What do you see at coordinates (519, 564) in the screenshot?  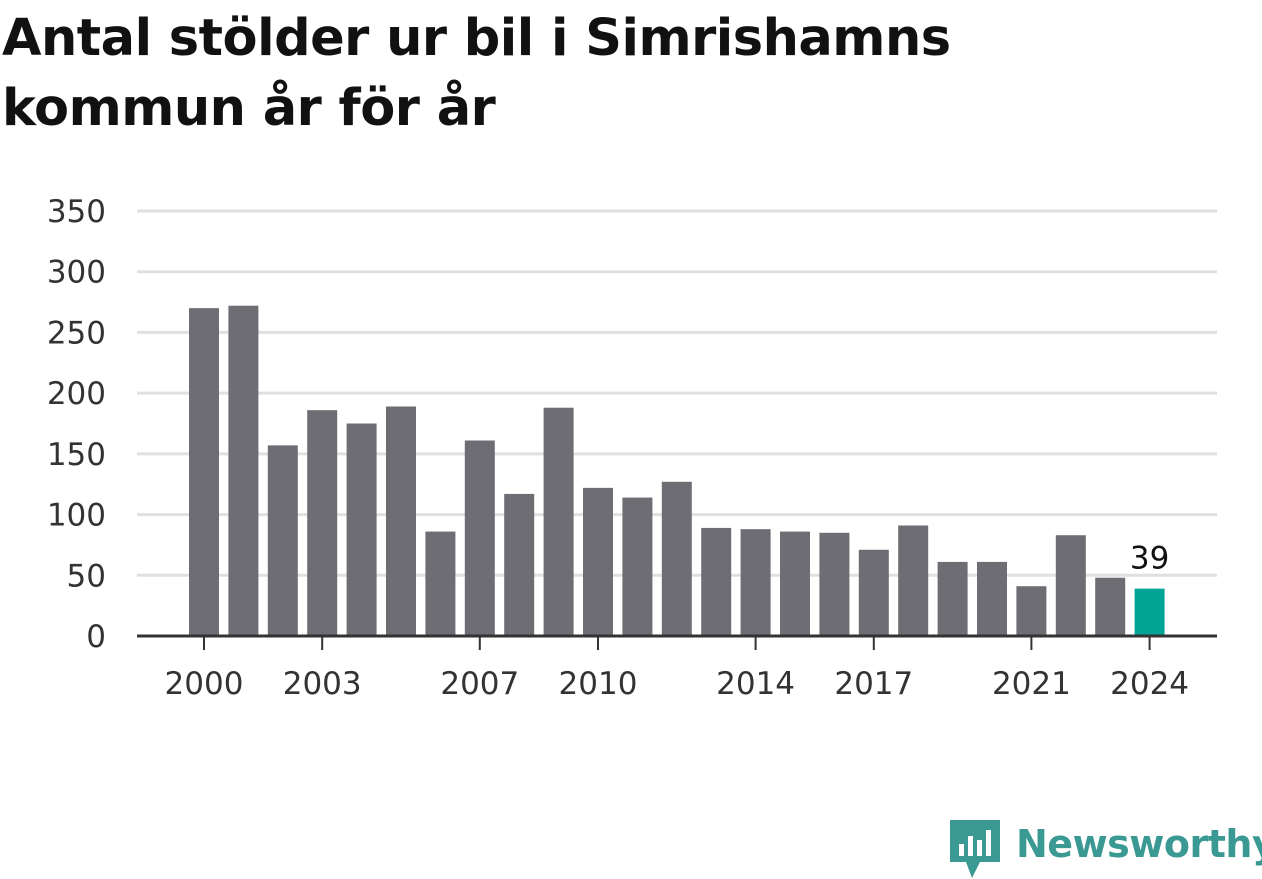 I see `bar-2008` at bounding box center [519, 564].